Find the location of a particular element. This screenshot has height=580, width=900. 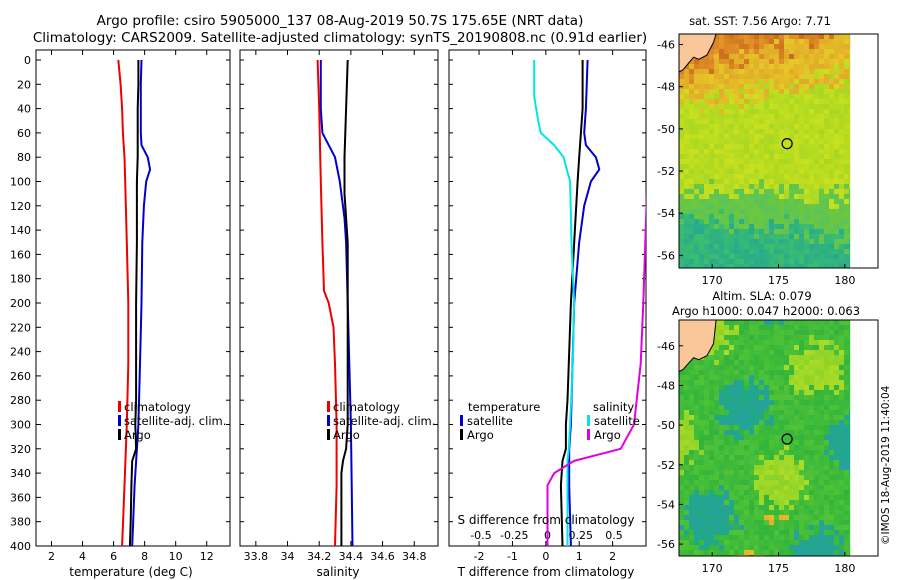

x-tick-label: 34.2 is located at coordinates (319, 556).